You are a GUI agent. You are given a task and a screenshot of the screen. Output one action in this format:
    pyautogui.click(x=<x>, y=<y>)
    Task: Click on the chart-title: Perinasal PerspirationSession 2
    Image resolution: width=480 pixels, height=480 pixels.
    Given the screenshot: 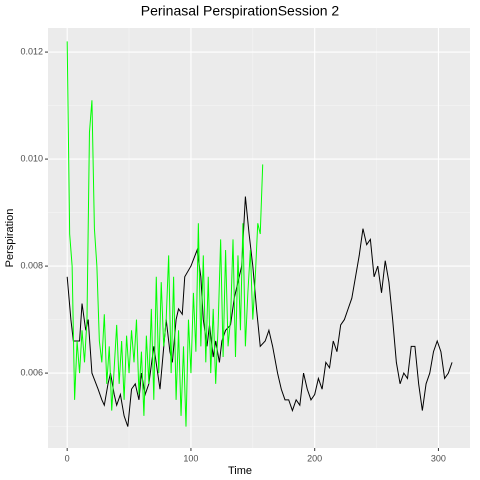 What is the action you would take?
    pyautogui.click(x=240, y=11)
    